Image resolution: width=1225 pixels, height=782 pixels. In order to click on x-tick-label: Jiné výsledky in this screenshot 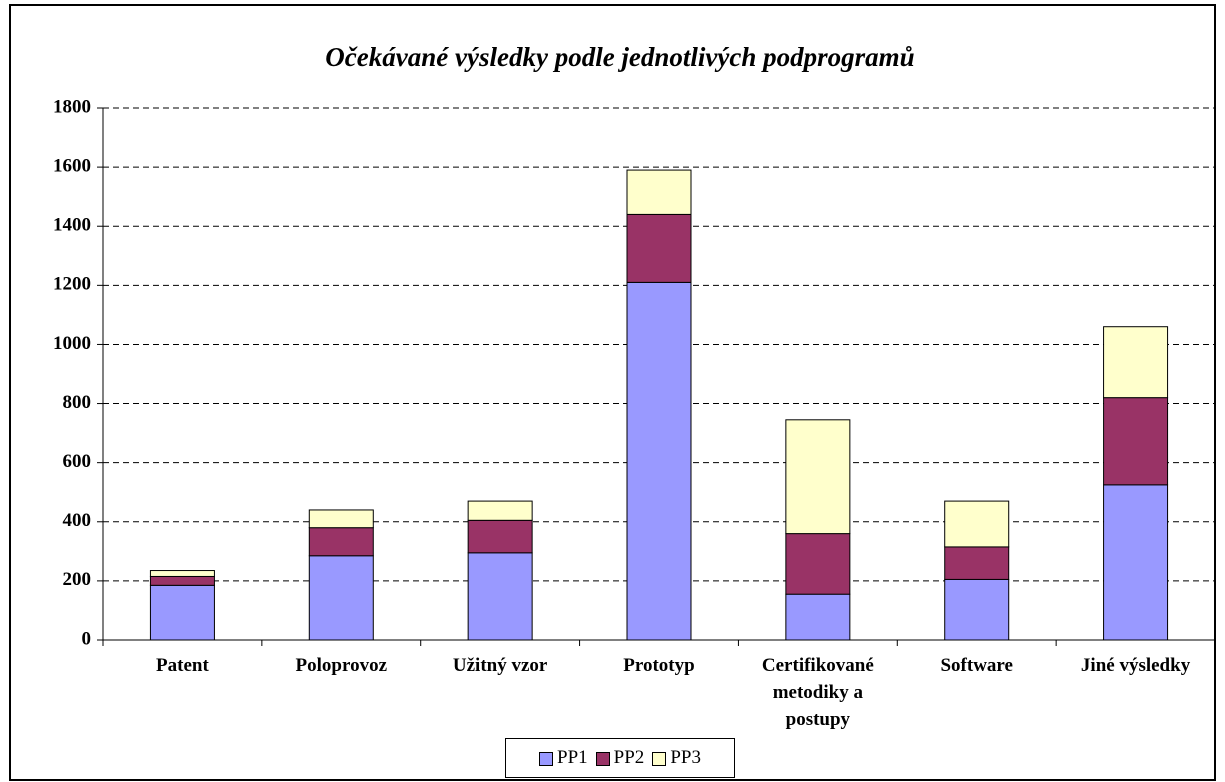, I will do `click(1135, 665)`.